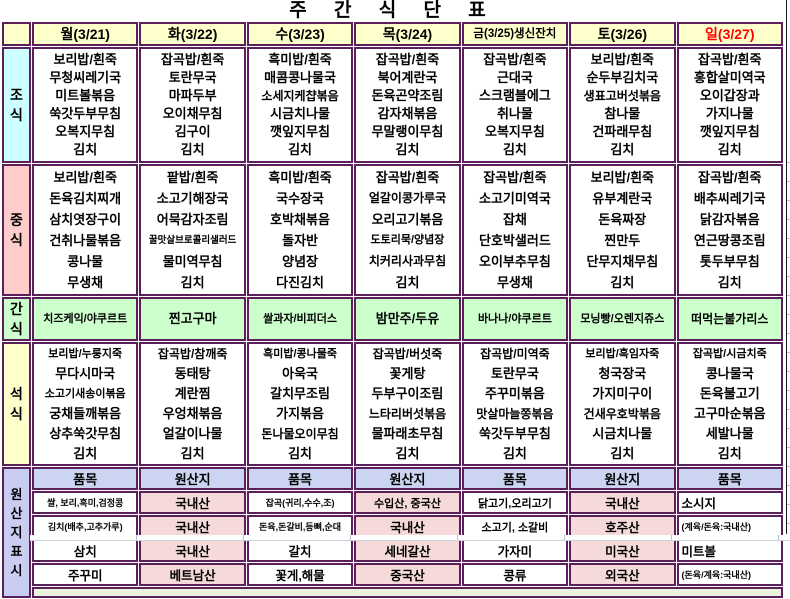 This screenshot has height=599, width=790. What do you see at coordinates (85, 574) in the screenshot?
I see `origin-item: 주꾸미` at bounding box center [85, 574].